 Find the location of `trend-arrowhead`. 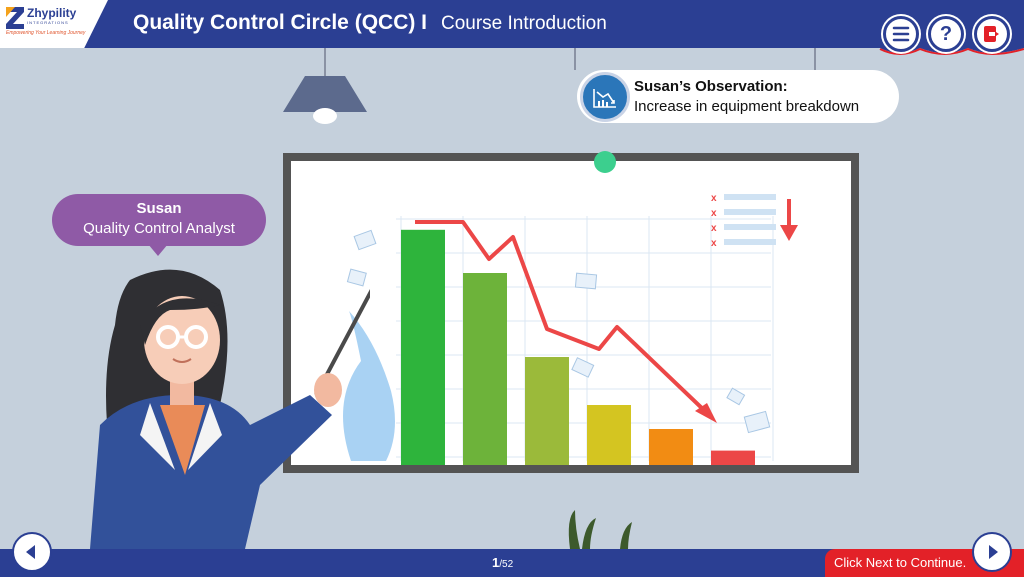

trend-arrowhead is located at coordinates (706, 413).